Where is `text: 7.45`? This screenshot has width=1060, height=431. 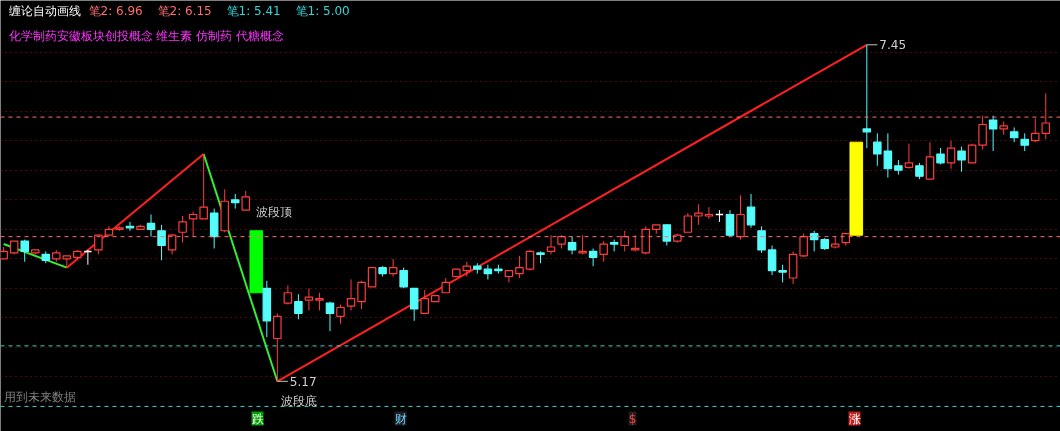
text: 7.45 is located at coordinates (893, 45).